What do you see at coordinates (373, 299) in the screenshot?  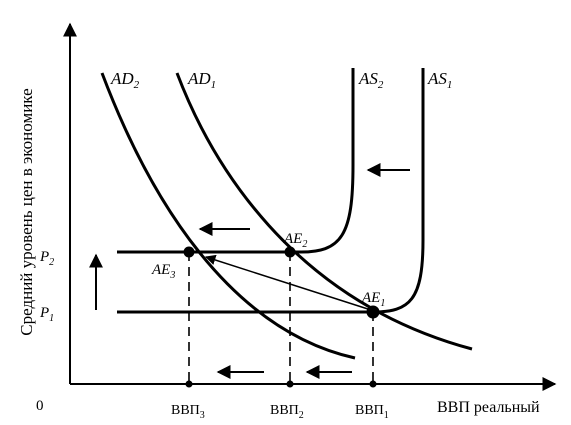 I see `ae1-label: AE1` at bounding box center [373, 299].